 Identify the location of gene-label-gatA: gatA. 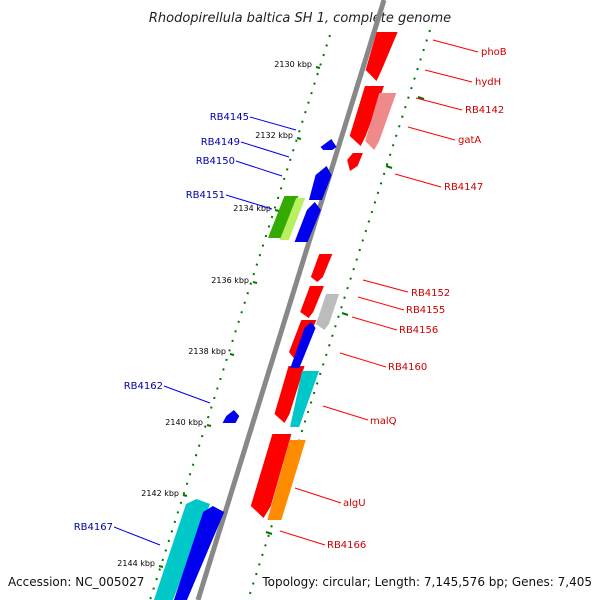
(469, 140).